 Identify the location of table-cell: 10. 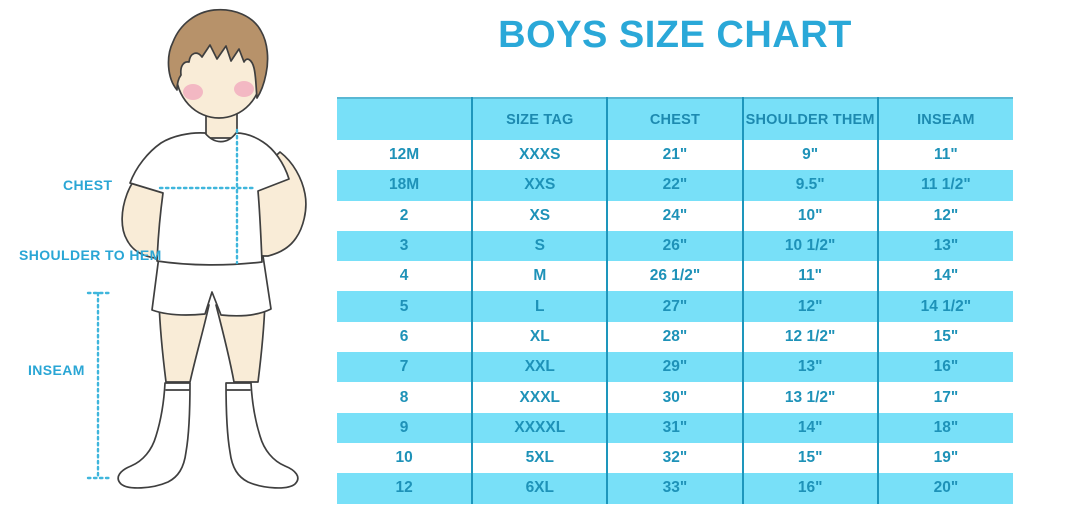
(405, 458).